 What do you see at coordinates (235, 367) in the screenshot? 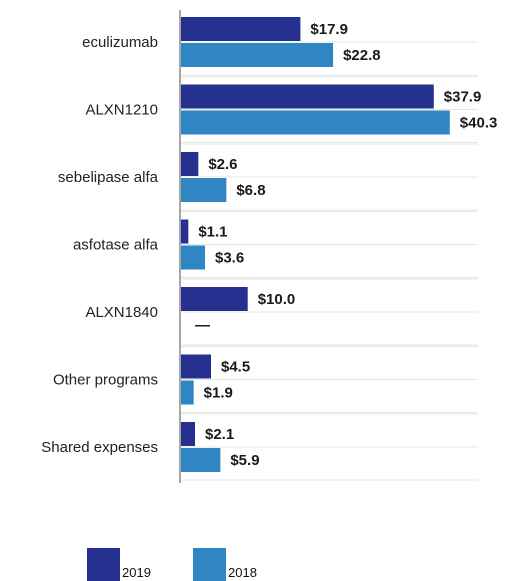
I see `value-label: $4.5` at bounding box center [235, 367].